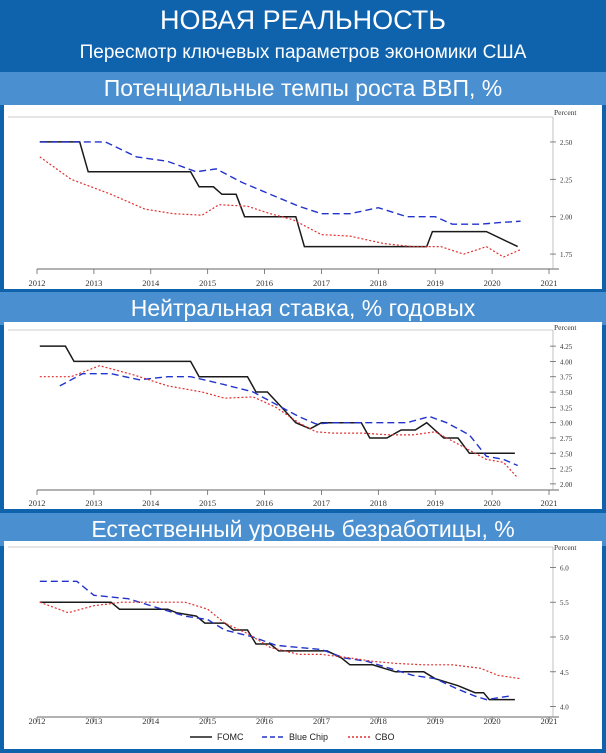  I want to click on chart-1-title: Потенциальные темпы роста ВВП, %, so click(303, 88).